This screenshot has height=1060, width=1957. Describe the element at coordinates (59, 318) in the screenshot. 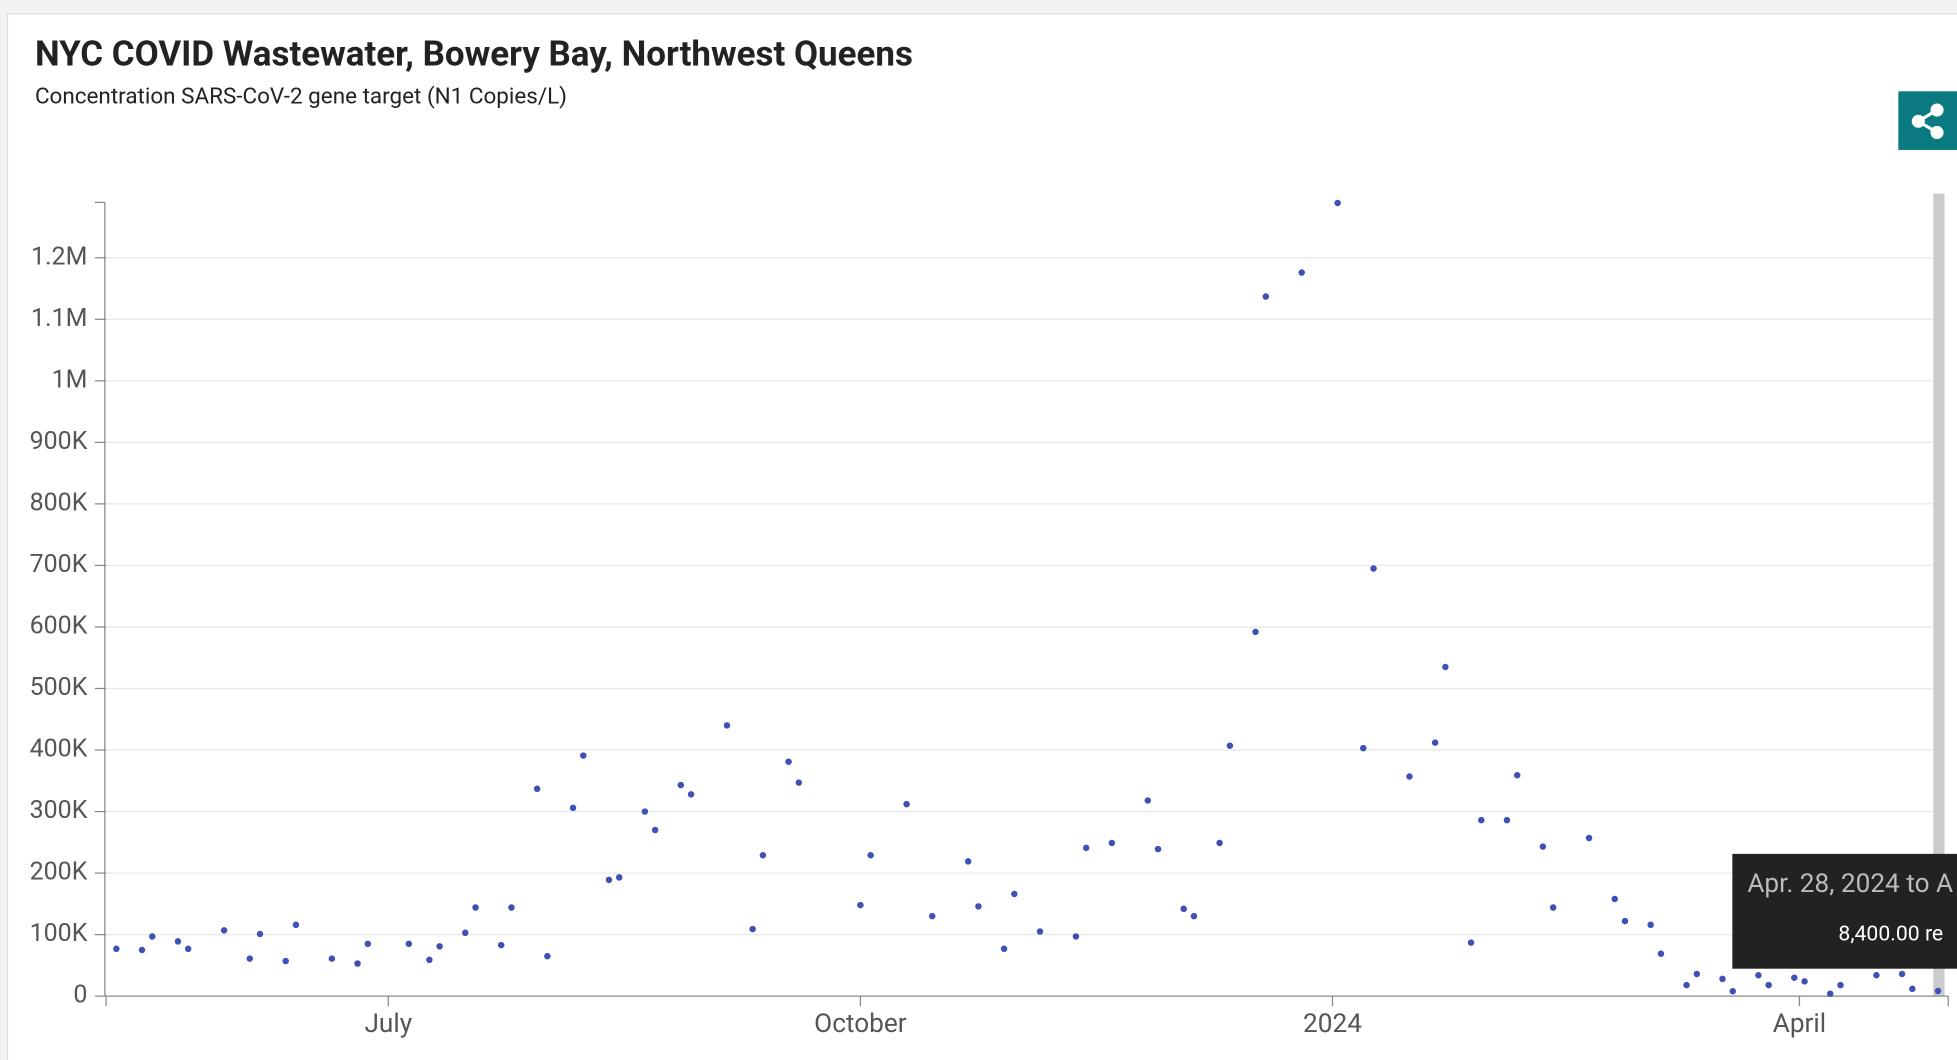

I see `y-tick-label: 1.1M` at that location.